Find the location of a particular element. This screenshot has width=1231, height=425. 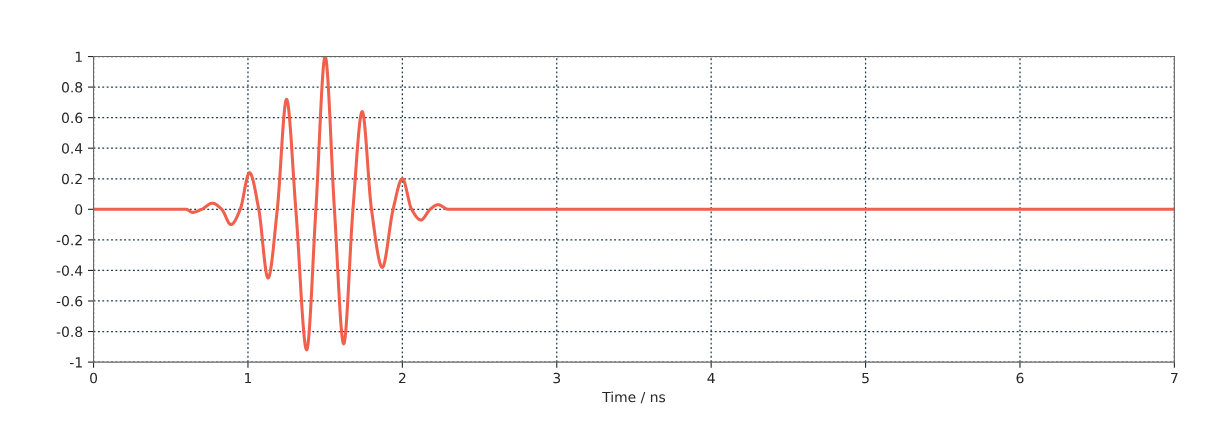

y-tick-label: -0.8 is located at coordinates (69, 332).